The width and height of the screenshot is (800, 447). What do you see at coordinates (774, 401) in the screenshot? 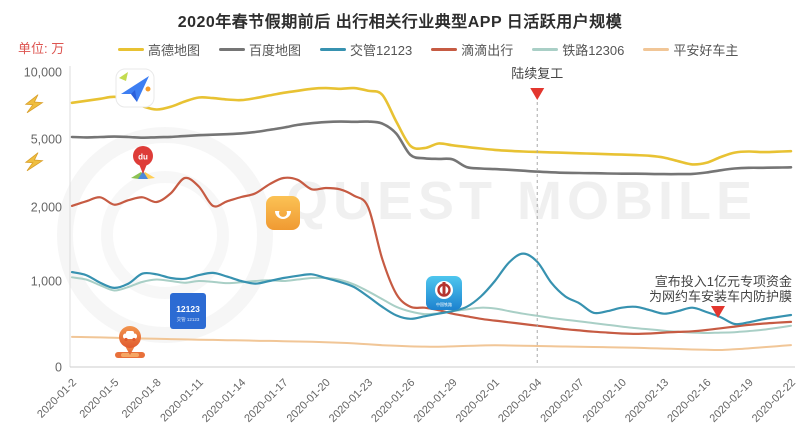
I see `x-tick-label: 2020-02-22` at bounding box center [774, 401].